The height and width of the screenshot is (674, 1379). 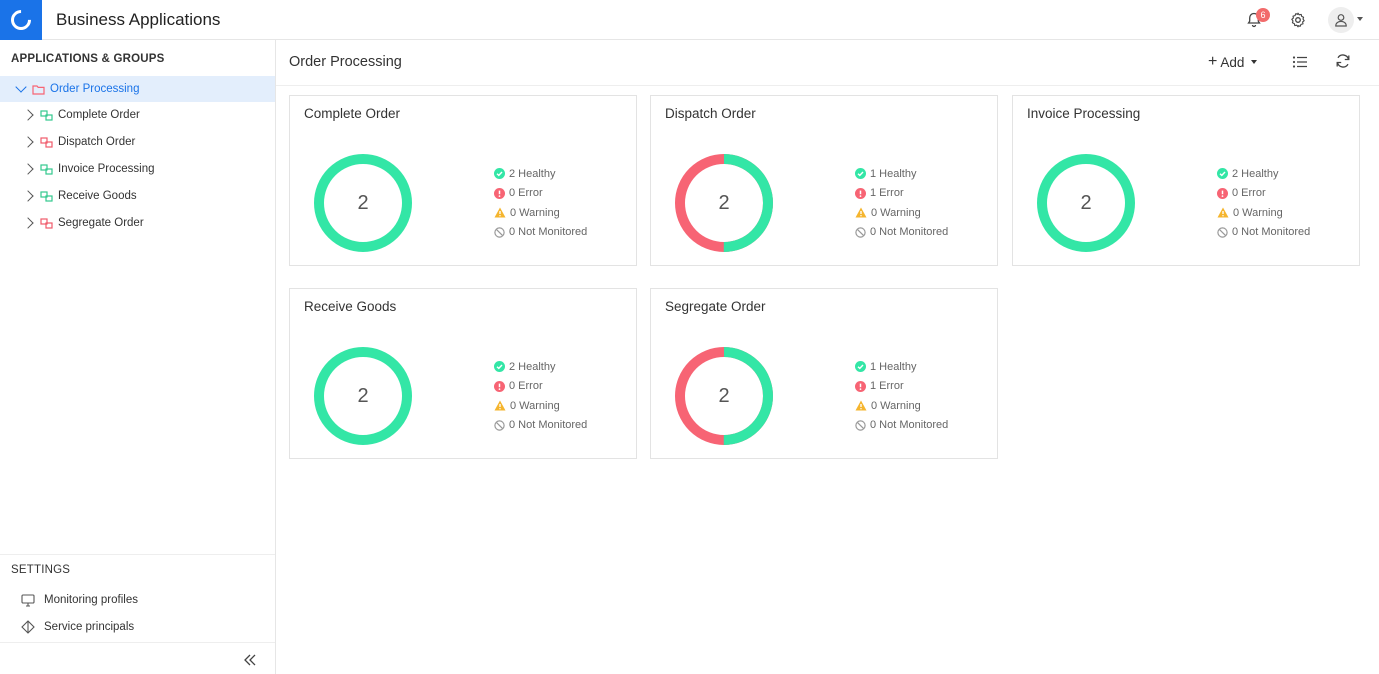 What do you see at coordinates (137, 196) in the screenshot?
I see `tree-item-receive-goods: Receive Goods` at bounding box center [137, 196].